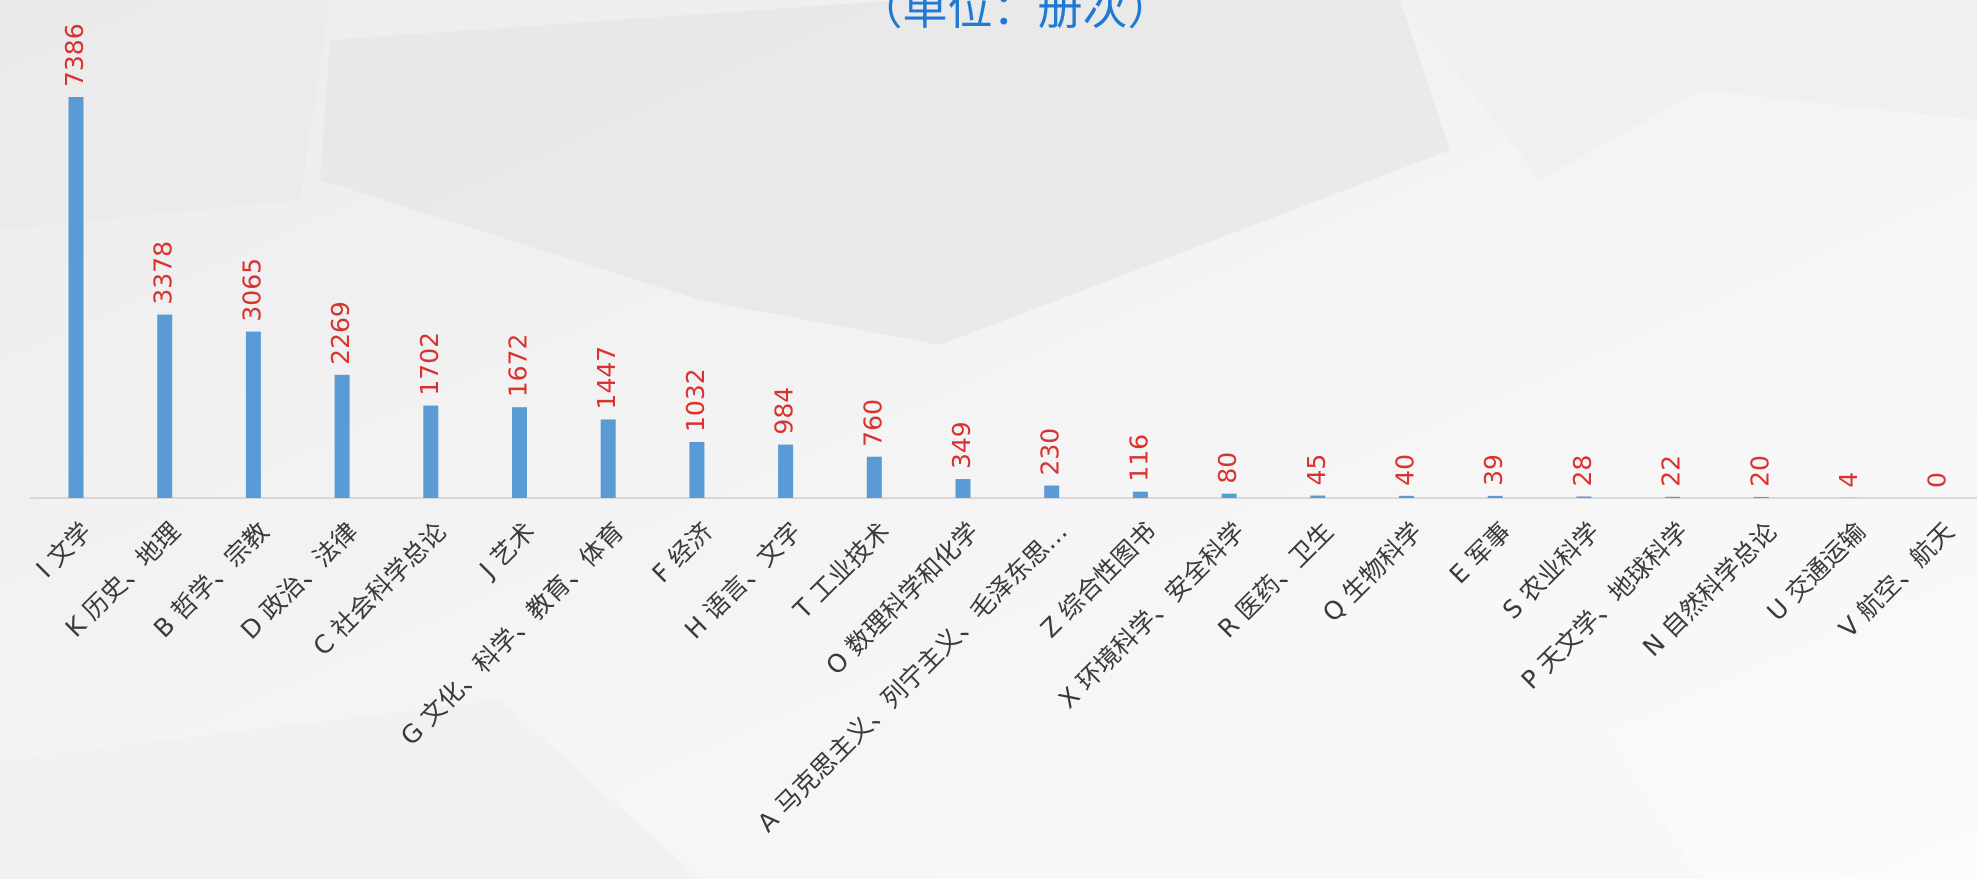 This screenshot has height=879, width=1977. What do you see at coordinates (1405, 470) in the screenshot?
I see `value-label: 40` at bounding box center [1405, 470].